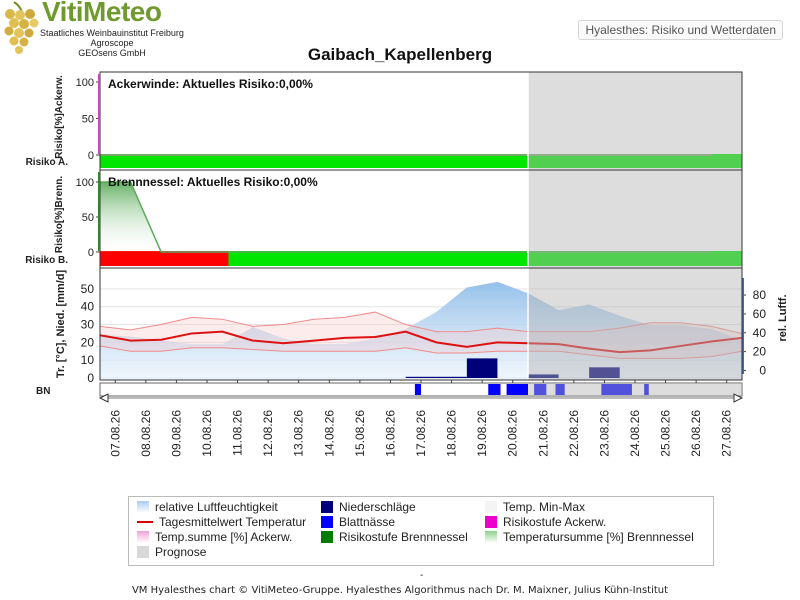  What do you see at coordinates (103, 398) in the screenshot?
I see `scroll-left-icon` at bounding box center [103, 398].